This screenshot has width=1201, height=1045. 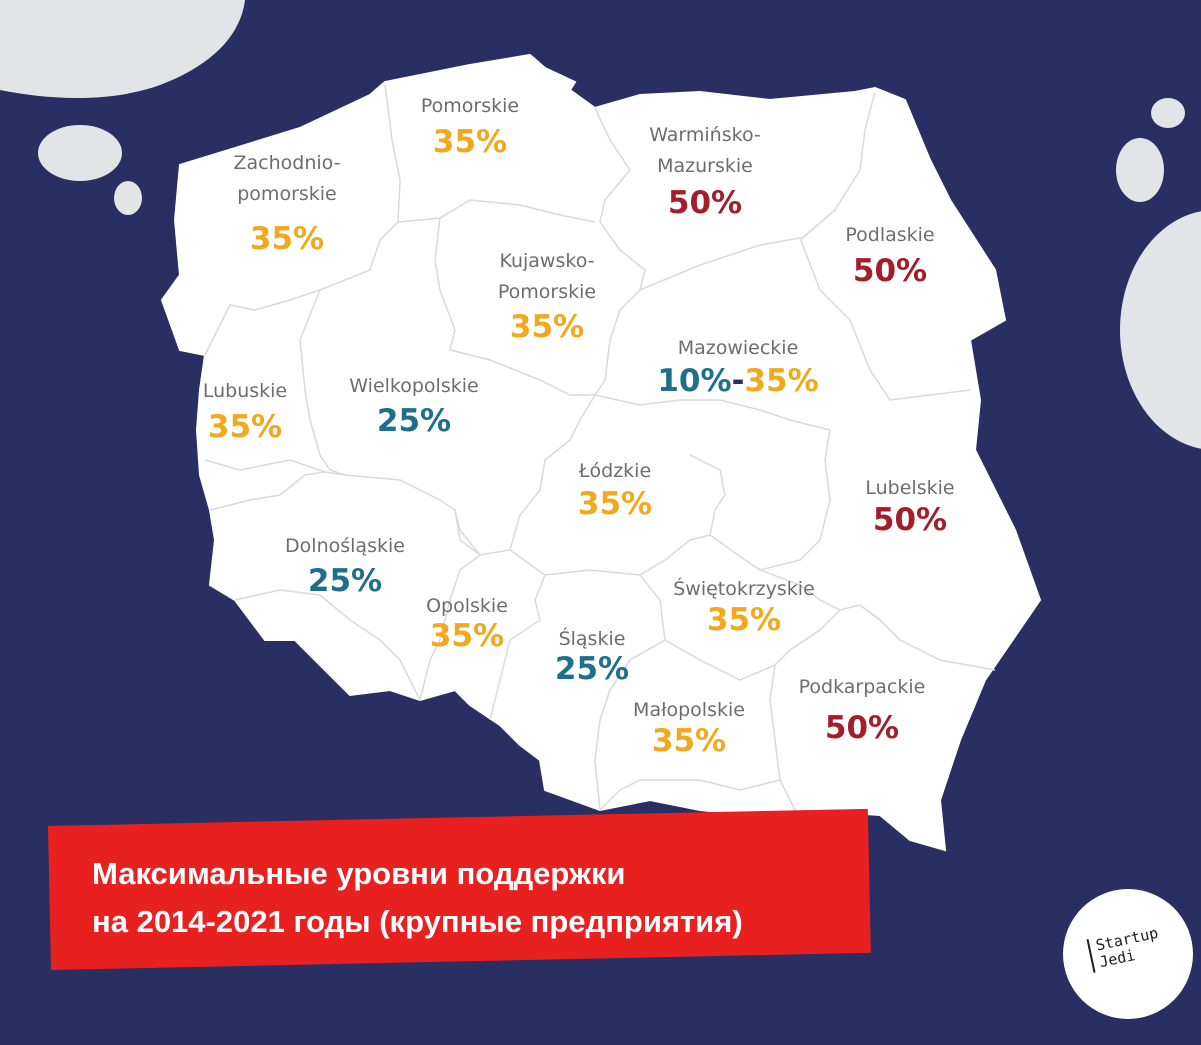 I want to click on region-name-line: Wielkopolskie, so click(x=413, y=386).